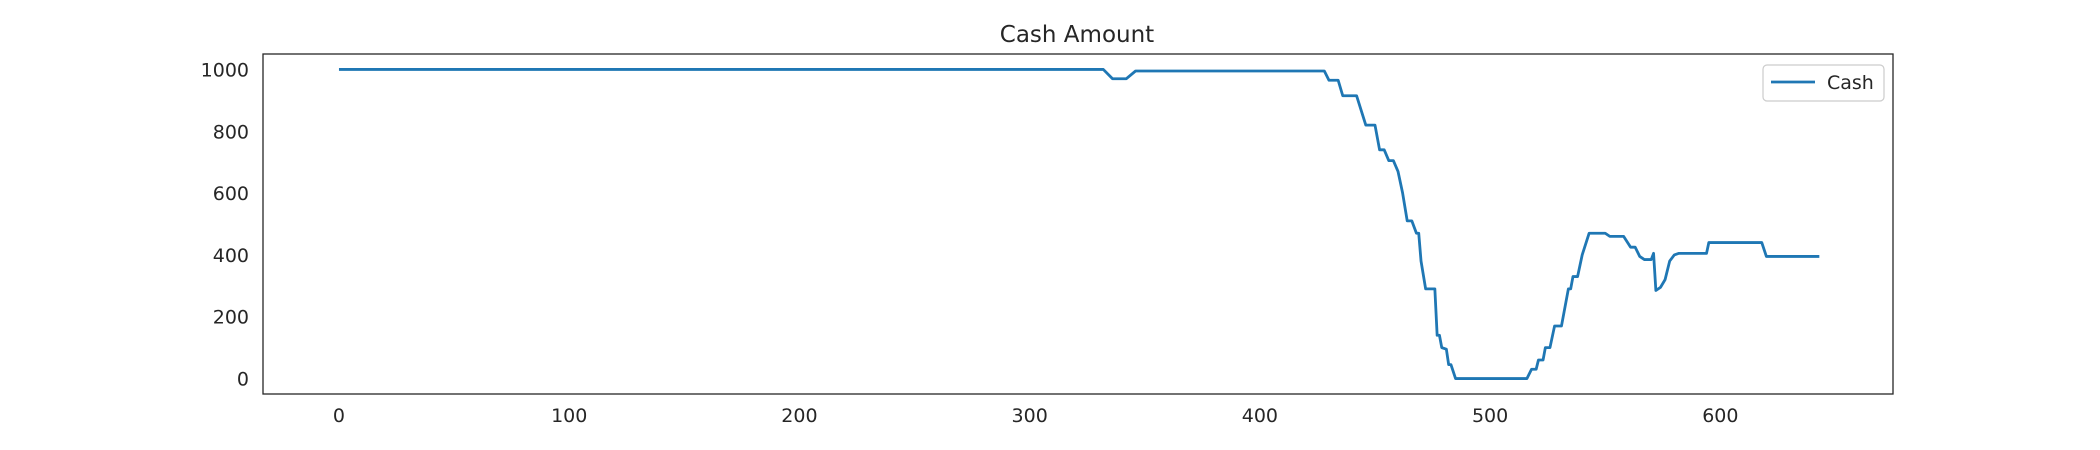 The height and width of the screenshot is (450, 2100). I want to click on y-tick-label: 800, so click(231, 132).